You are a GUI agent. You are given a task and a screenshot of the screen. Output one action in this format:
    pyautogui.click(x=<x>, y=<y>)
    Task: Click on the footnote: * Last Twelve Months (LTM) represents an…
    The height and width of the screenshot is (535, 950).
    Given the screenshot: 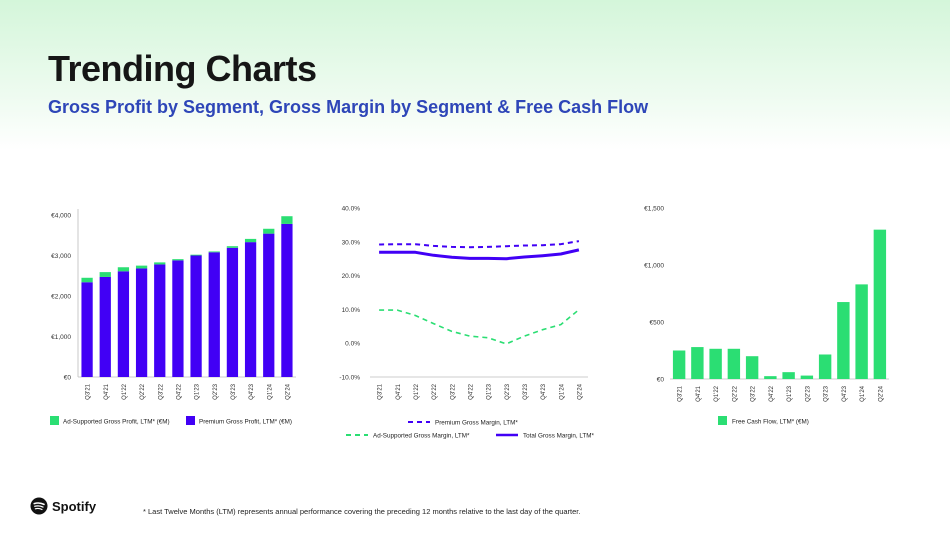 What is the action you would take?
    pyautogui.click(x=362, y=511)
    